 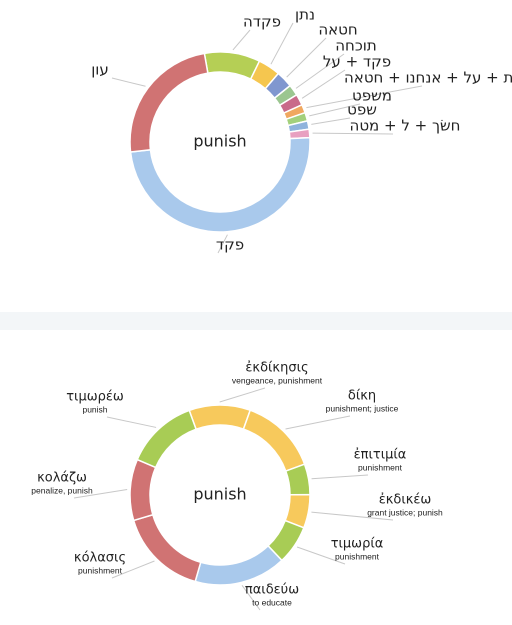 What do you see at coordinates (94, 409) in the screenshot?
I see `segment-description: punish` at bounding box center [94, 409].